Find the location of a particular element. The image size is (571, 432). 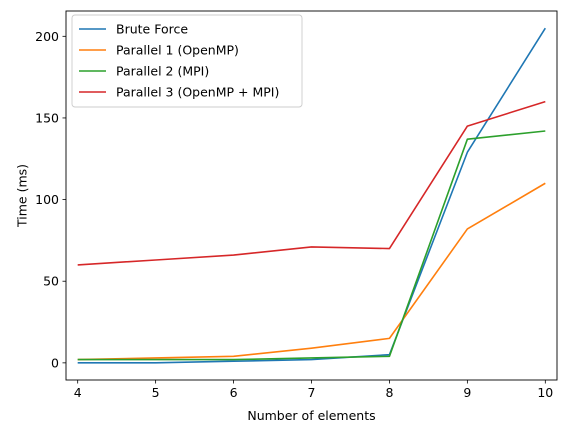

x-tick-label: 7 is located at coordinates (312, 392).